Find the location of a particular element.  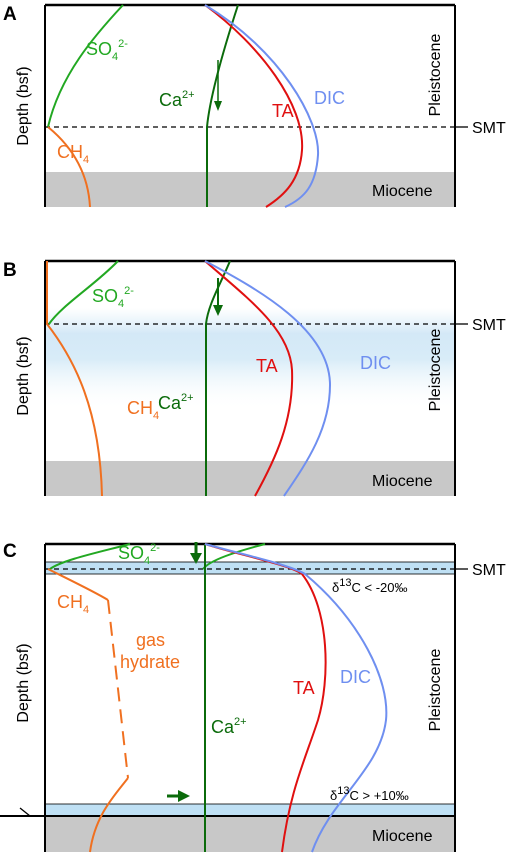

ch4-curve-bottom is located at coordinates (109, 815).